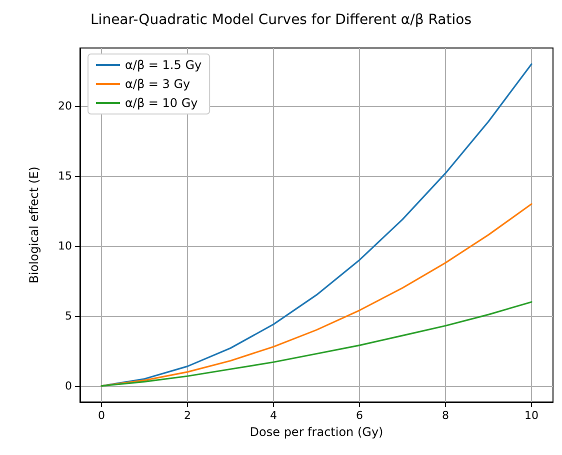 Image resolution: width=562 pixels, height=455 pixels. I want to click on x-tick-label: 8, so click(445, 415).